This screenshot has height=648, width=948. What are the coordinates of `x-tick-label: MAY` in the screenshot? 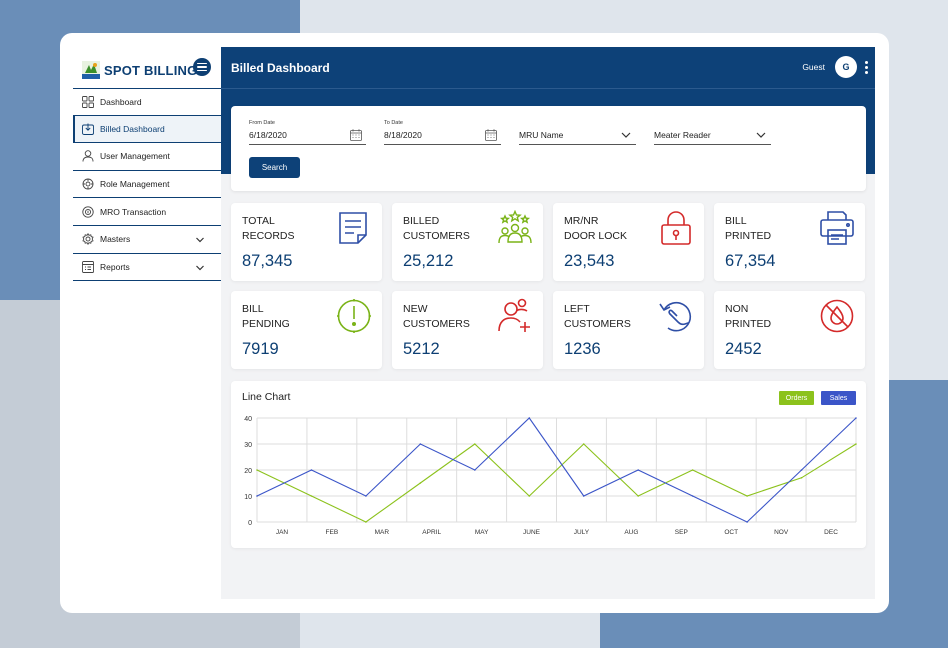 It's located at (482, 532).